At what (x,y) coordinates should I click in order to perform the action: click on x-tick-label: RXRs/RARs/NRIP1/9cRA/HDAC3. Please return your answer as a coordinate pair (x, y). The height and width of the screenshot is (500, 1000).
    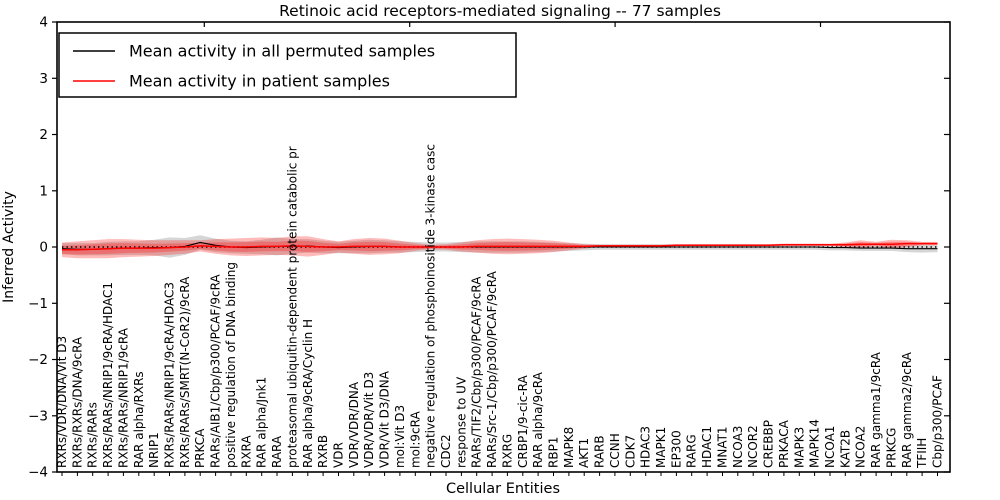
    Looking at the image, I should click on (170, 375).